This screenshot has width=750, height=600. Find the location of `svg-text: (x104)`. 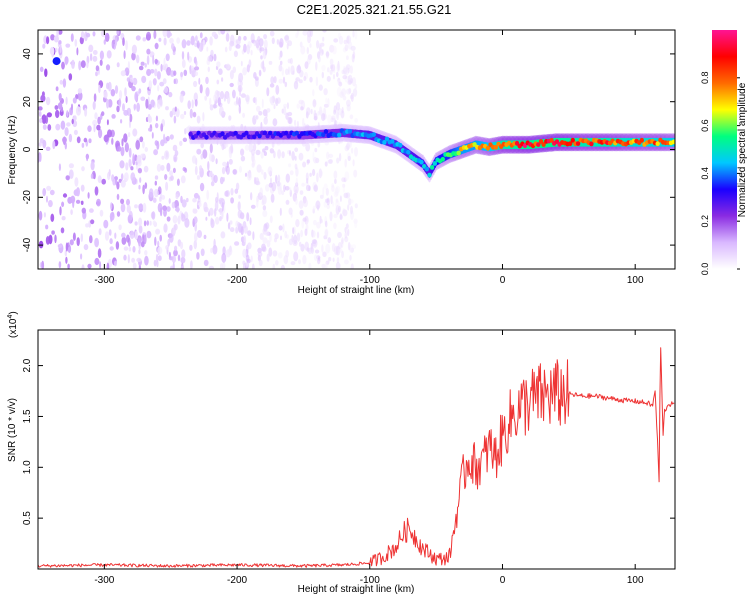

svg-text: (x104) is located at coordinates (13, 324).